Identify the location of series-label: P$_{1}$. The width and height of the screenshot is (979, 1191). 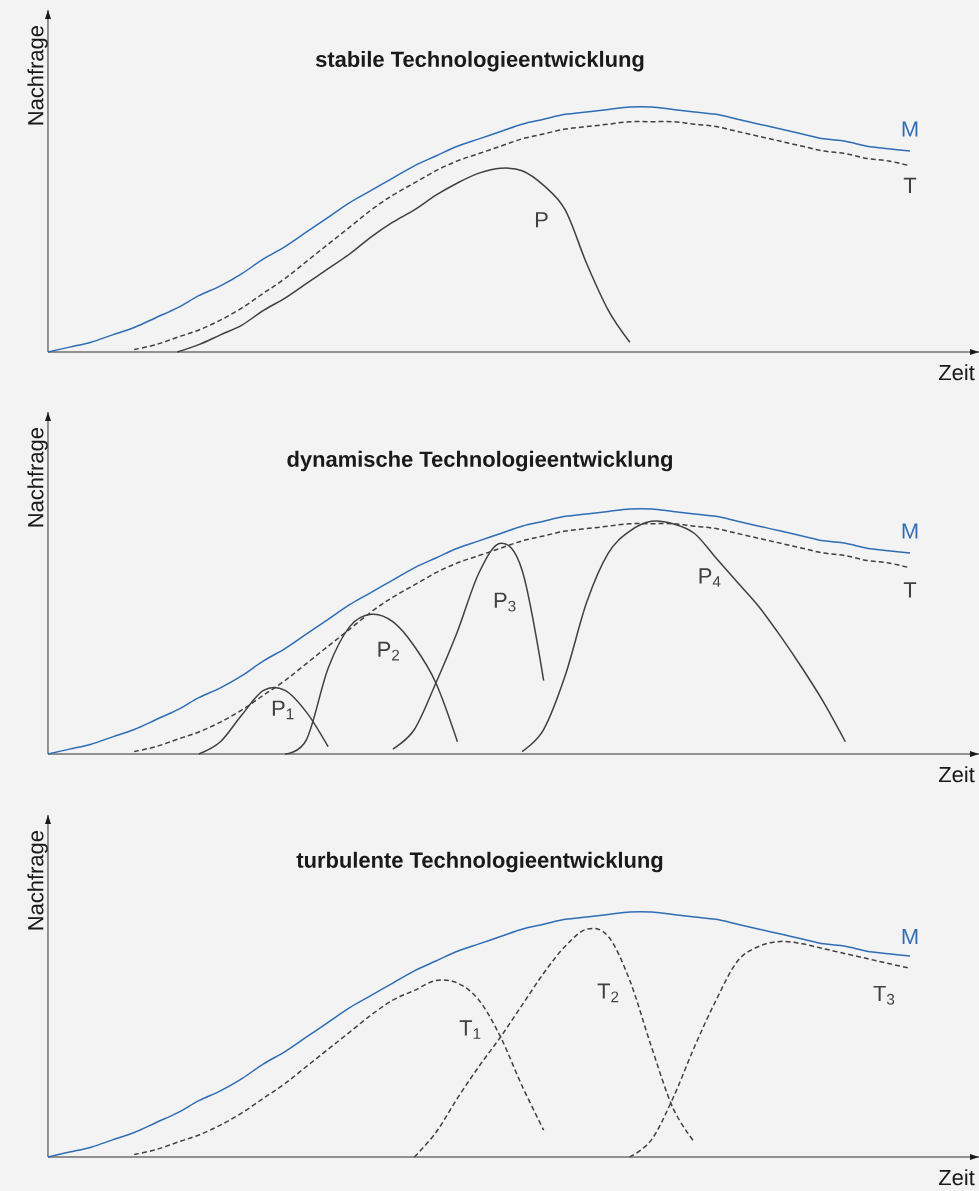
(283, 710).